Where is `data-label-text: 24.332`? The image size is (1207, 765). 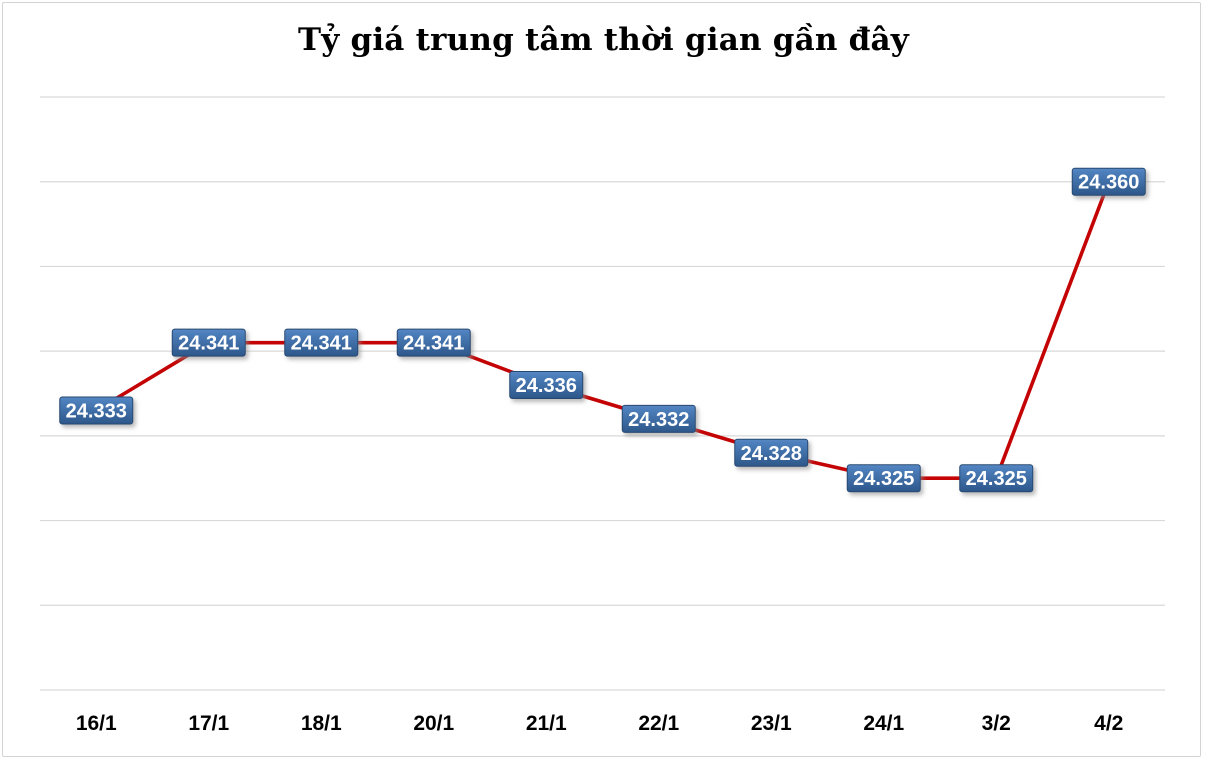
data-label-text: 24.332 is located at coordinates (658, 420).